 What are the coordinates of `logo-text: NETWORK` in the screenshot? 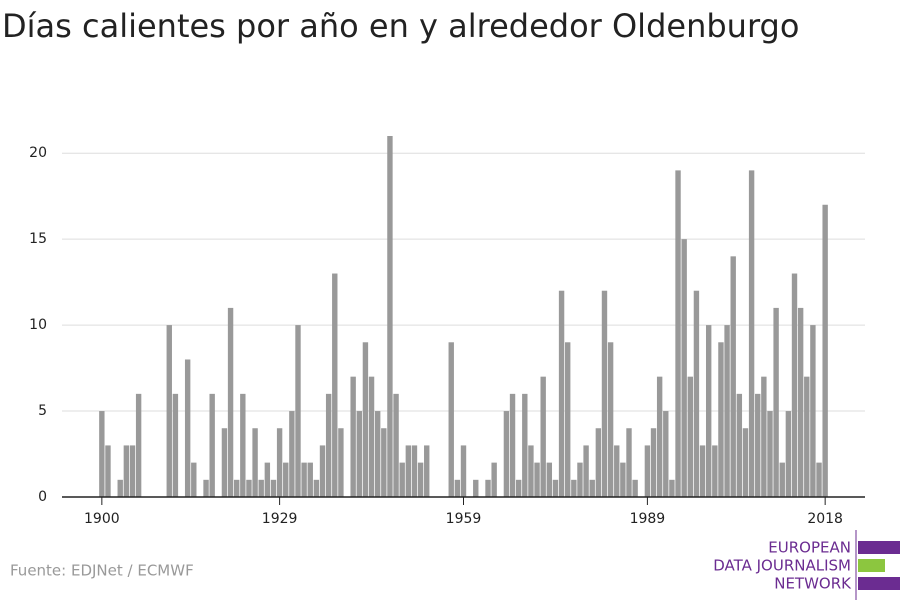 It's located at (813, 584).